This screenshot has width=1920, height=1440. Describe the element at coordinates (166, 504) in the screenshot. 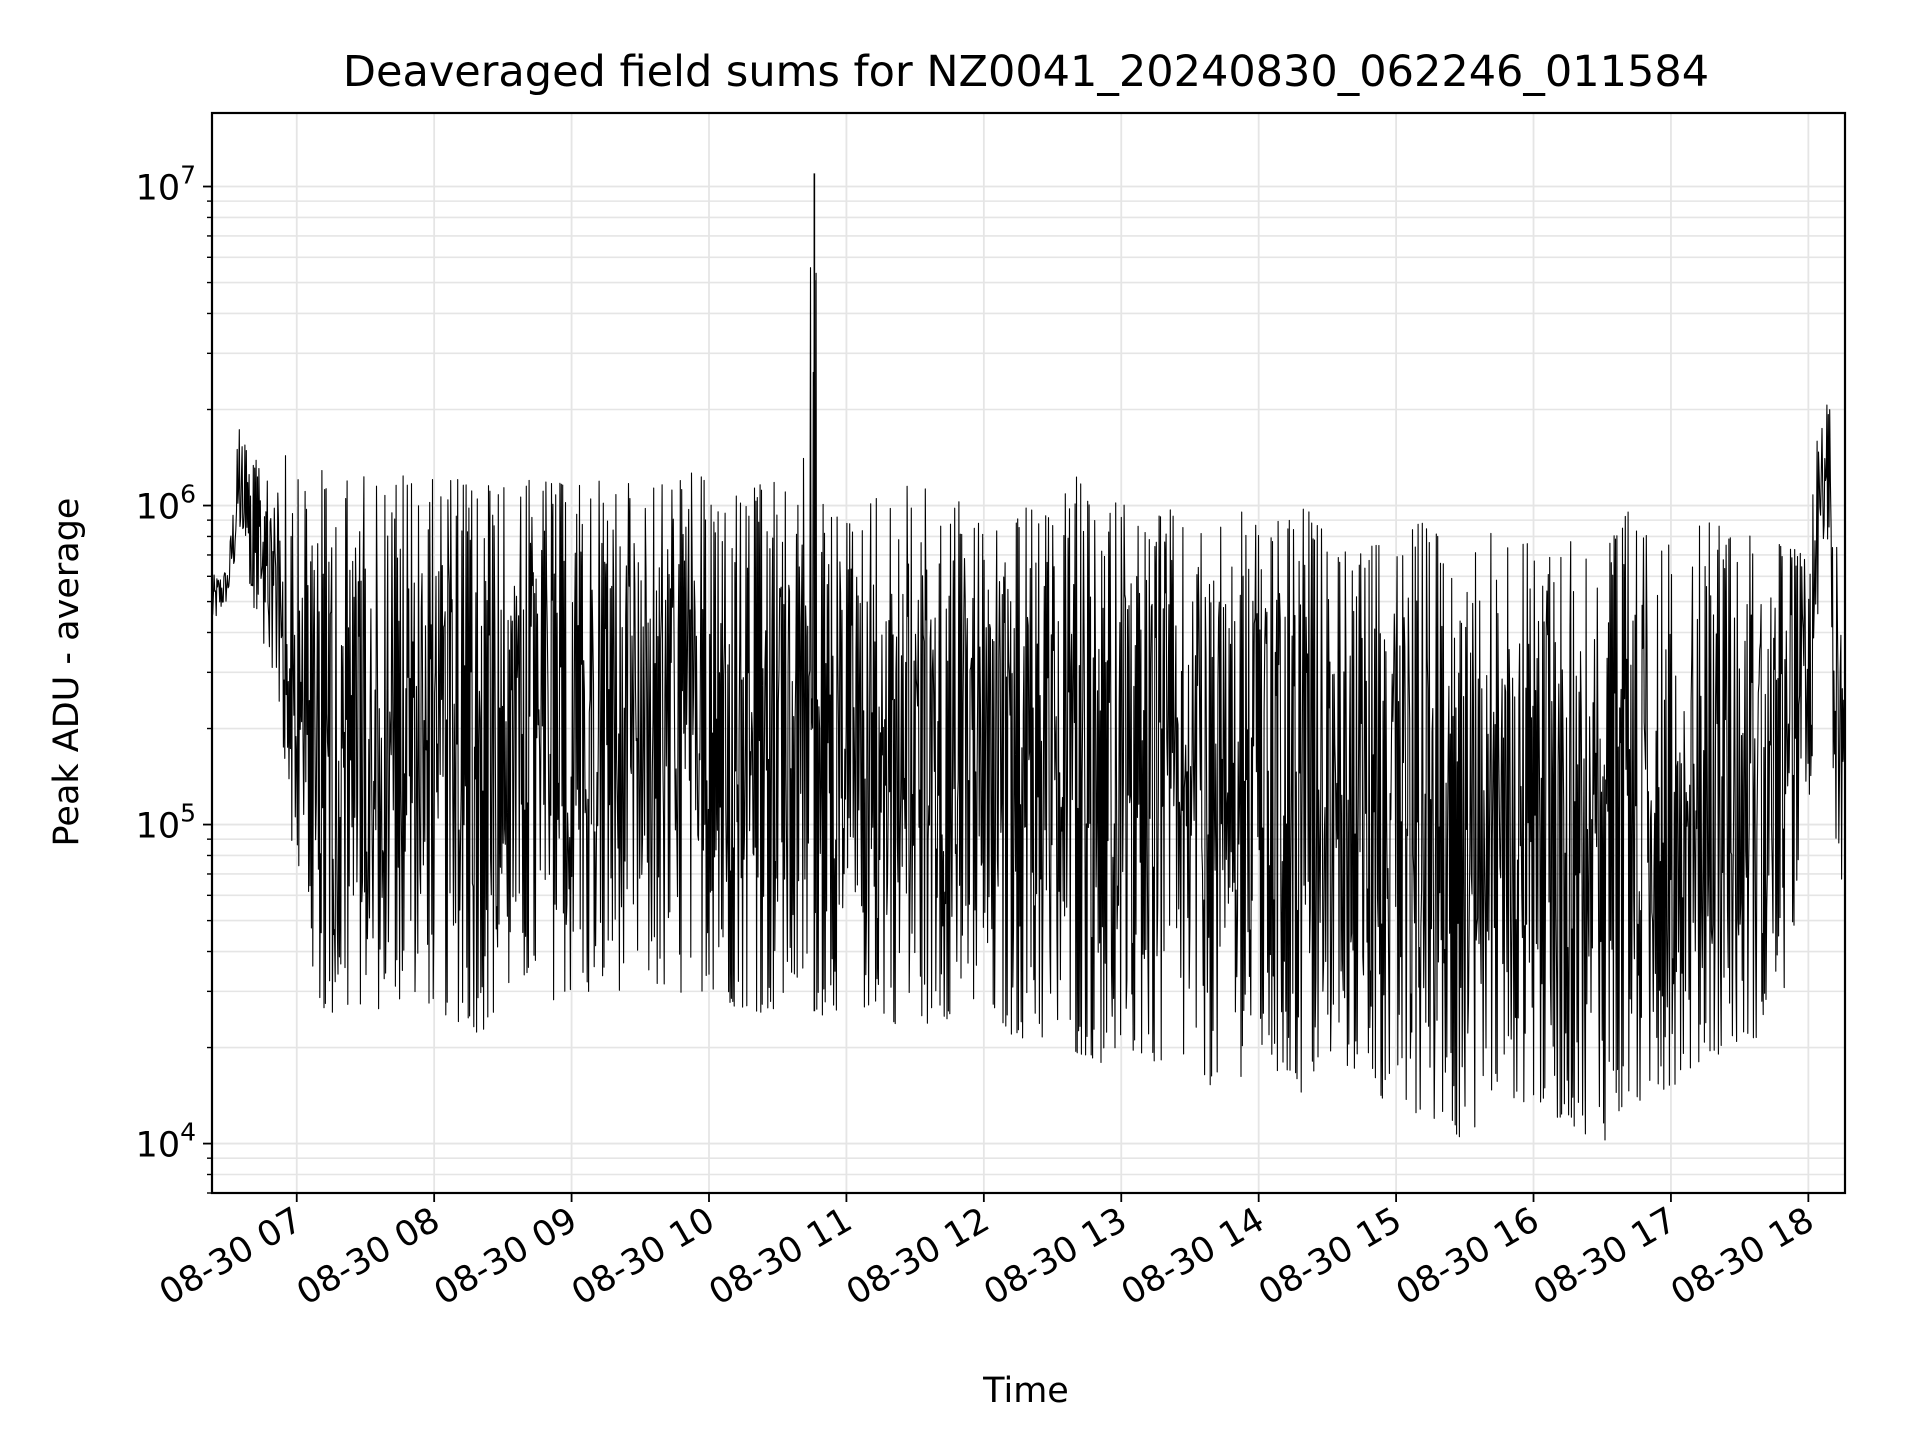

I see `y-tick-label: 10⁶` at that location.